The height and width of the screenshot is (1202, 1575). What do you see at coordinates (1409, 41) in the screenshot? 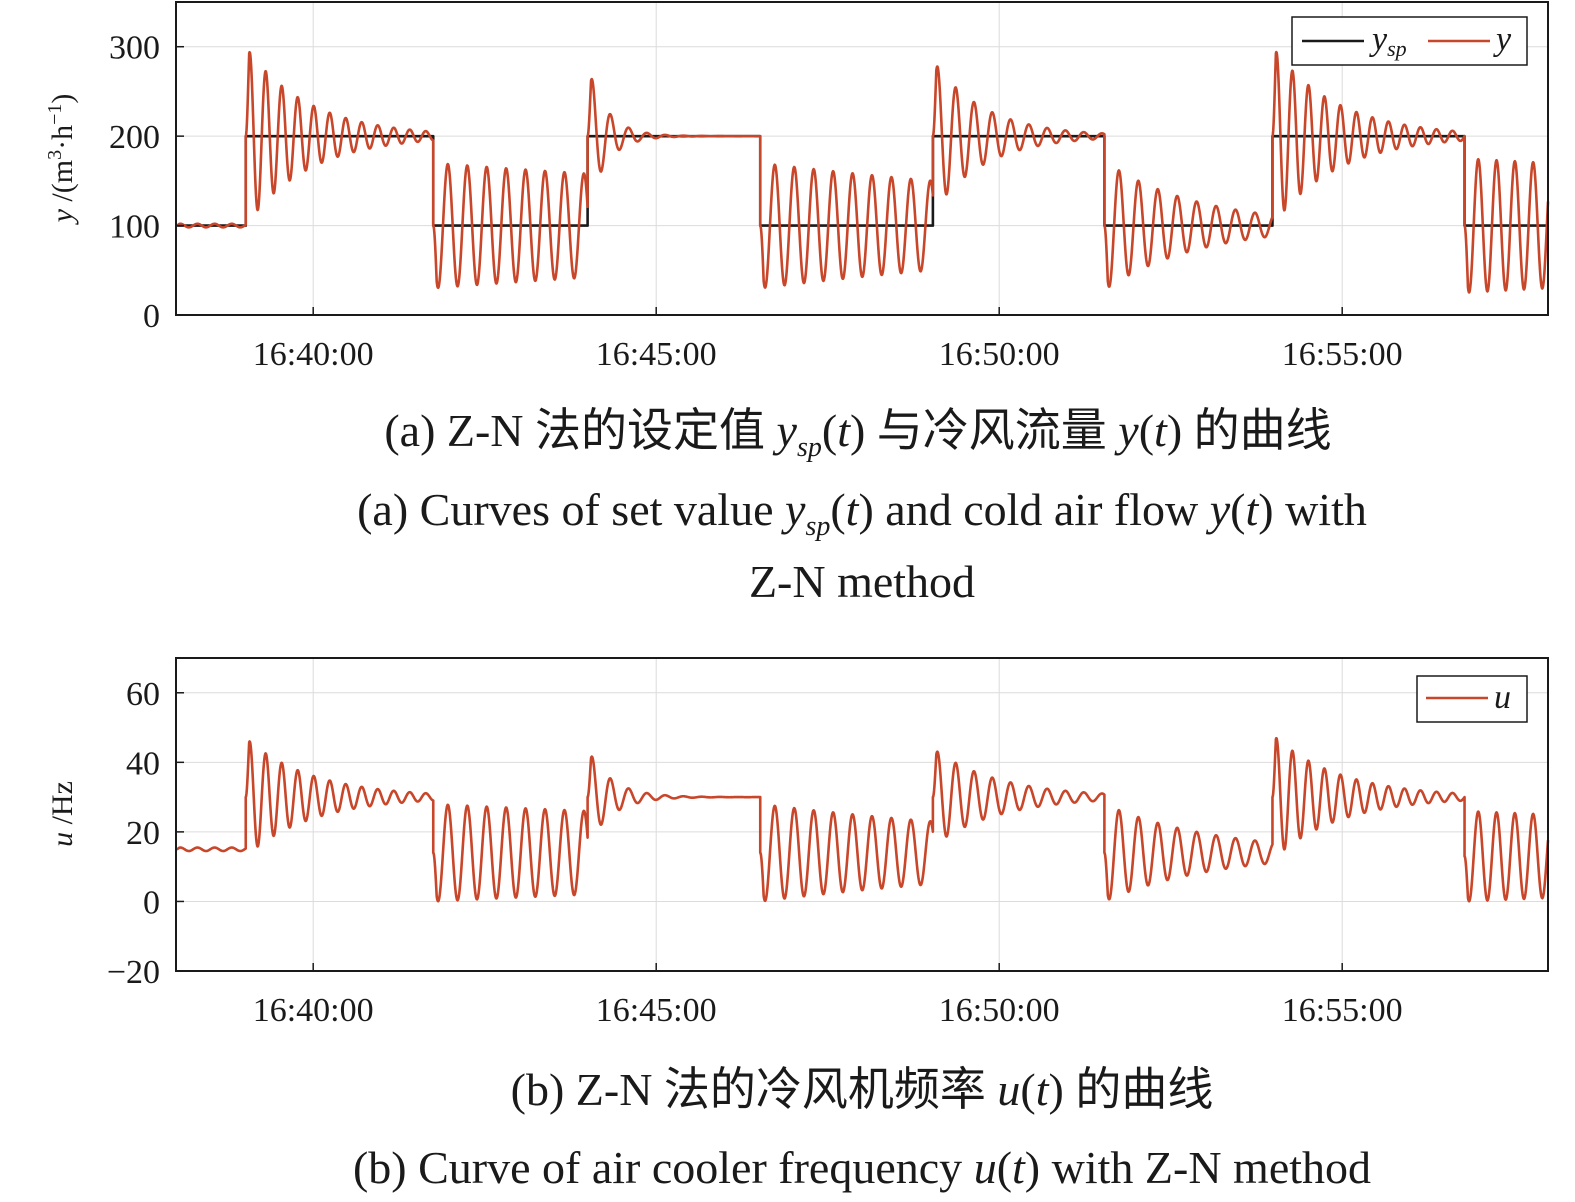
I see `chart-a-legend: ysp y` at bounding box center [1409, 41].